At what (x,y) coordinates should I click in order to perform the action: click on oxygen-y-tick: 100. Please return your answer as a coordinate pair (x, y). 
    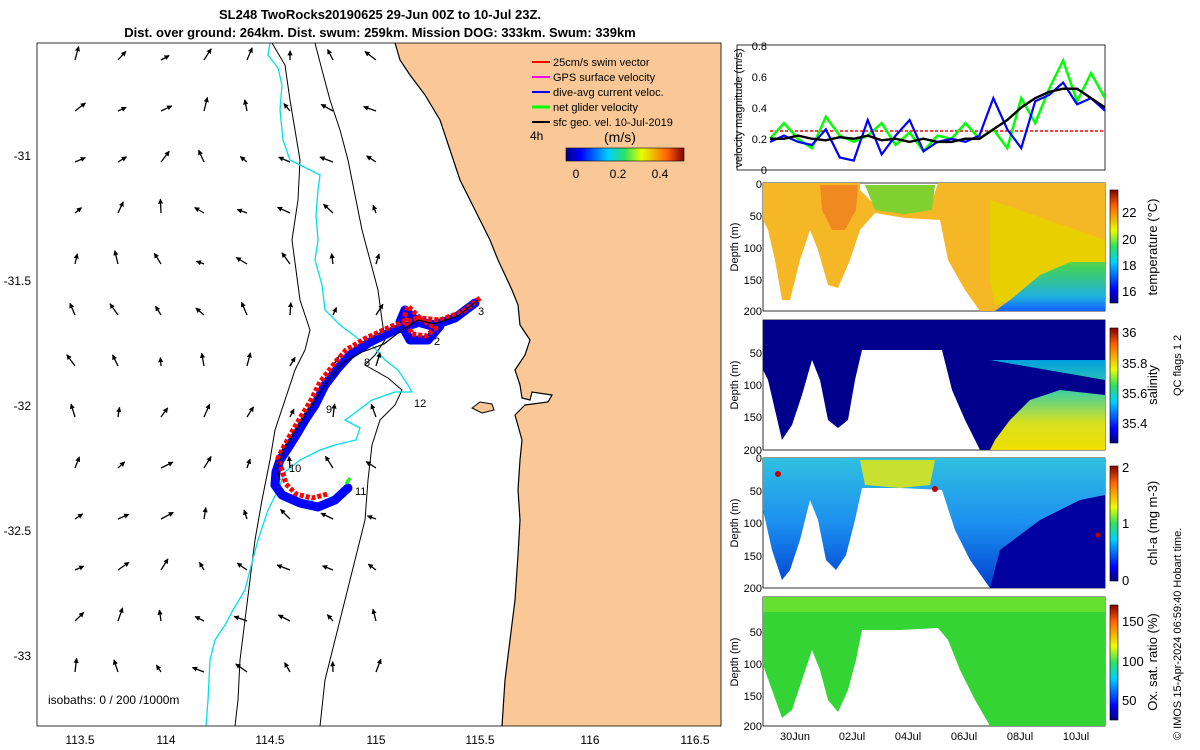
    Looking at the image, I should click on (753, 665).